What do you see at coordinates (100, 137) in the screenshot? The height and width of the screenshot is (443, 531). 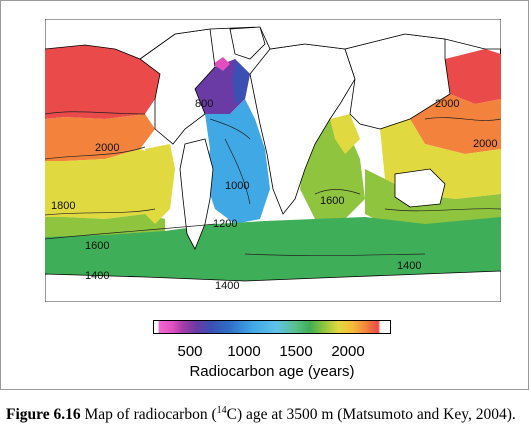 I see `pacific-orange-band` at bounding box center [100, 137].